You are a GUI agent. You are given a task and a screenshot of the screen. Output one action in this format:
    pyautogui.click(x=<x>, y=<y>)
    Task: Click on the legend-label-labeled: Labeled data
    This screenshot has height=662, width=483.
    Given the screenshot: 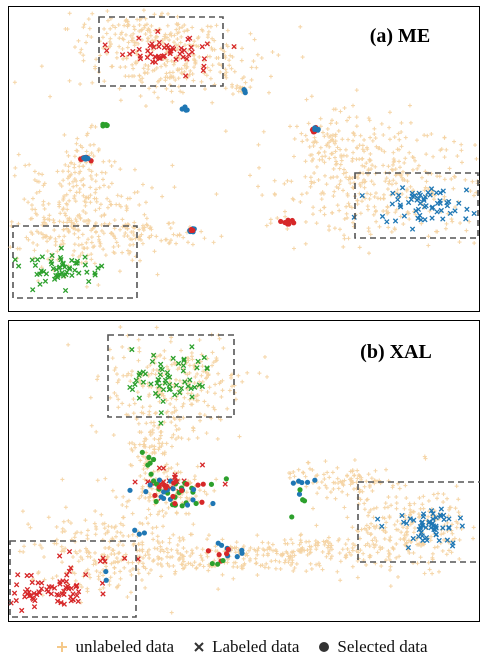 What is the action you would take?
    pyautogui.click(x=256, y=646)
    